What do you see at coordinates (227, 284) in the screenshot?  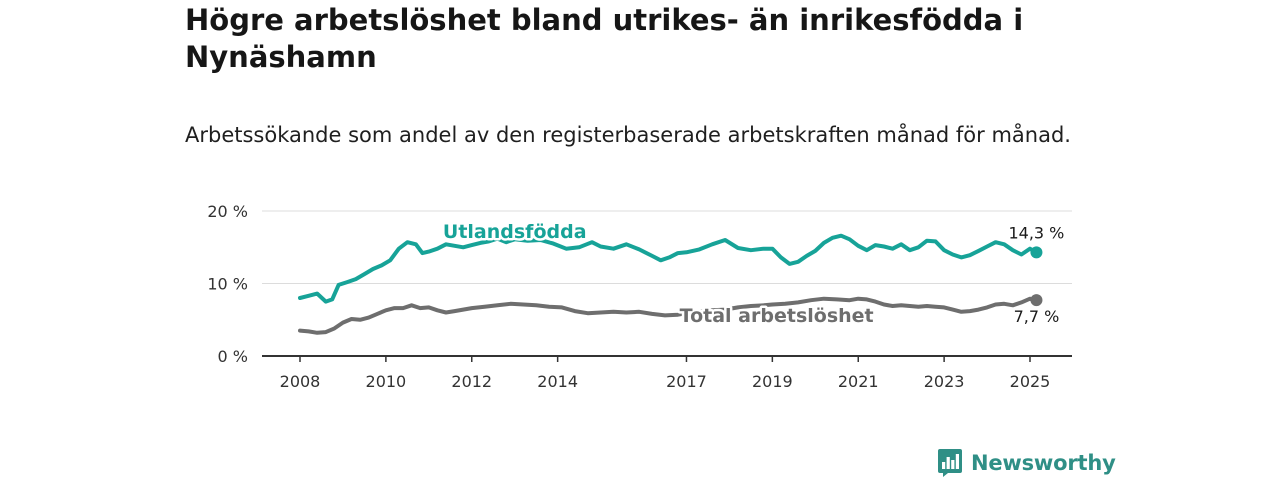 I see `y-tick-label: 10 %` at bounding box center [227, 284].